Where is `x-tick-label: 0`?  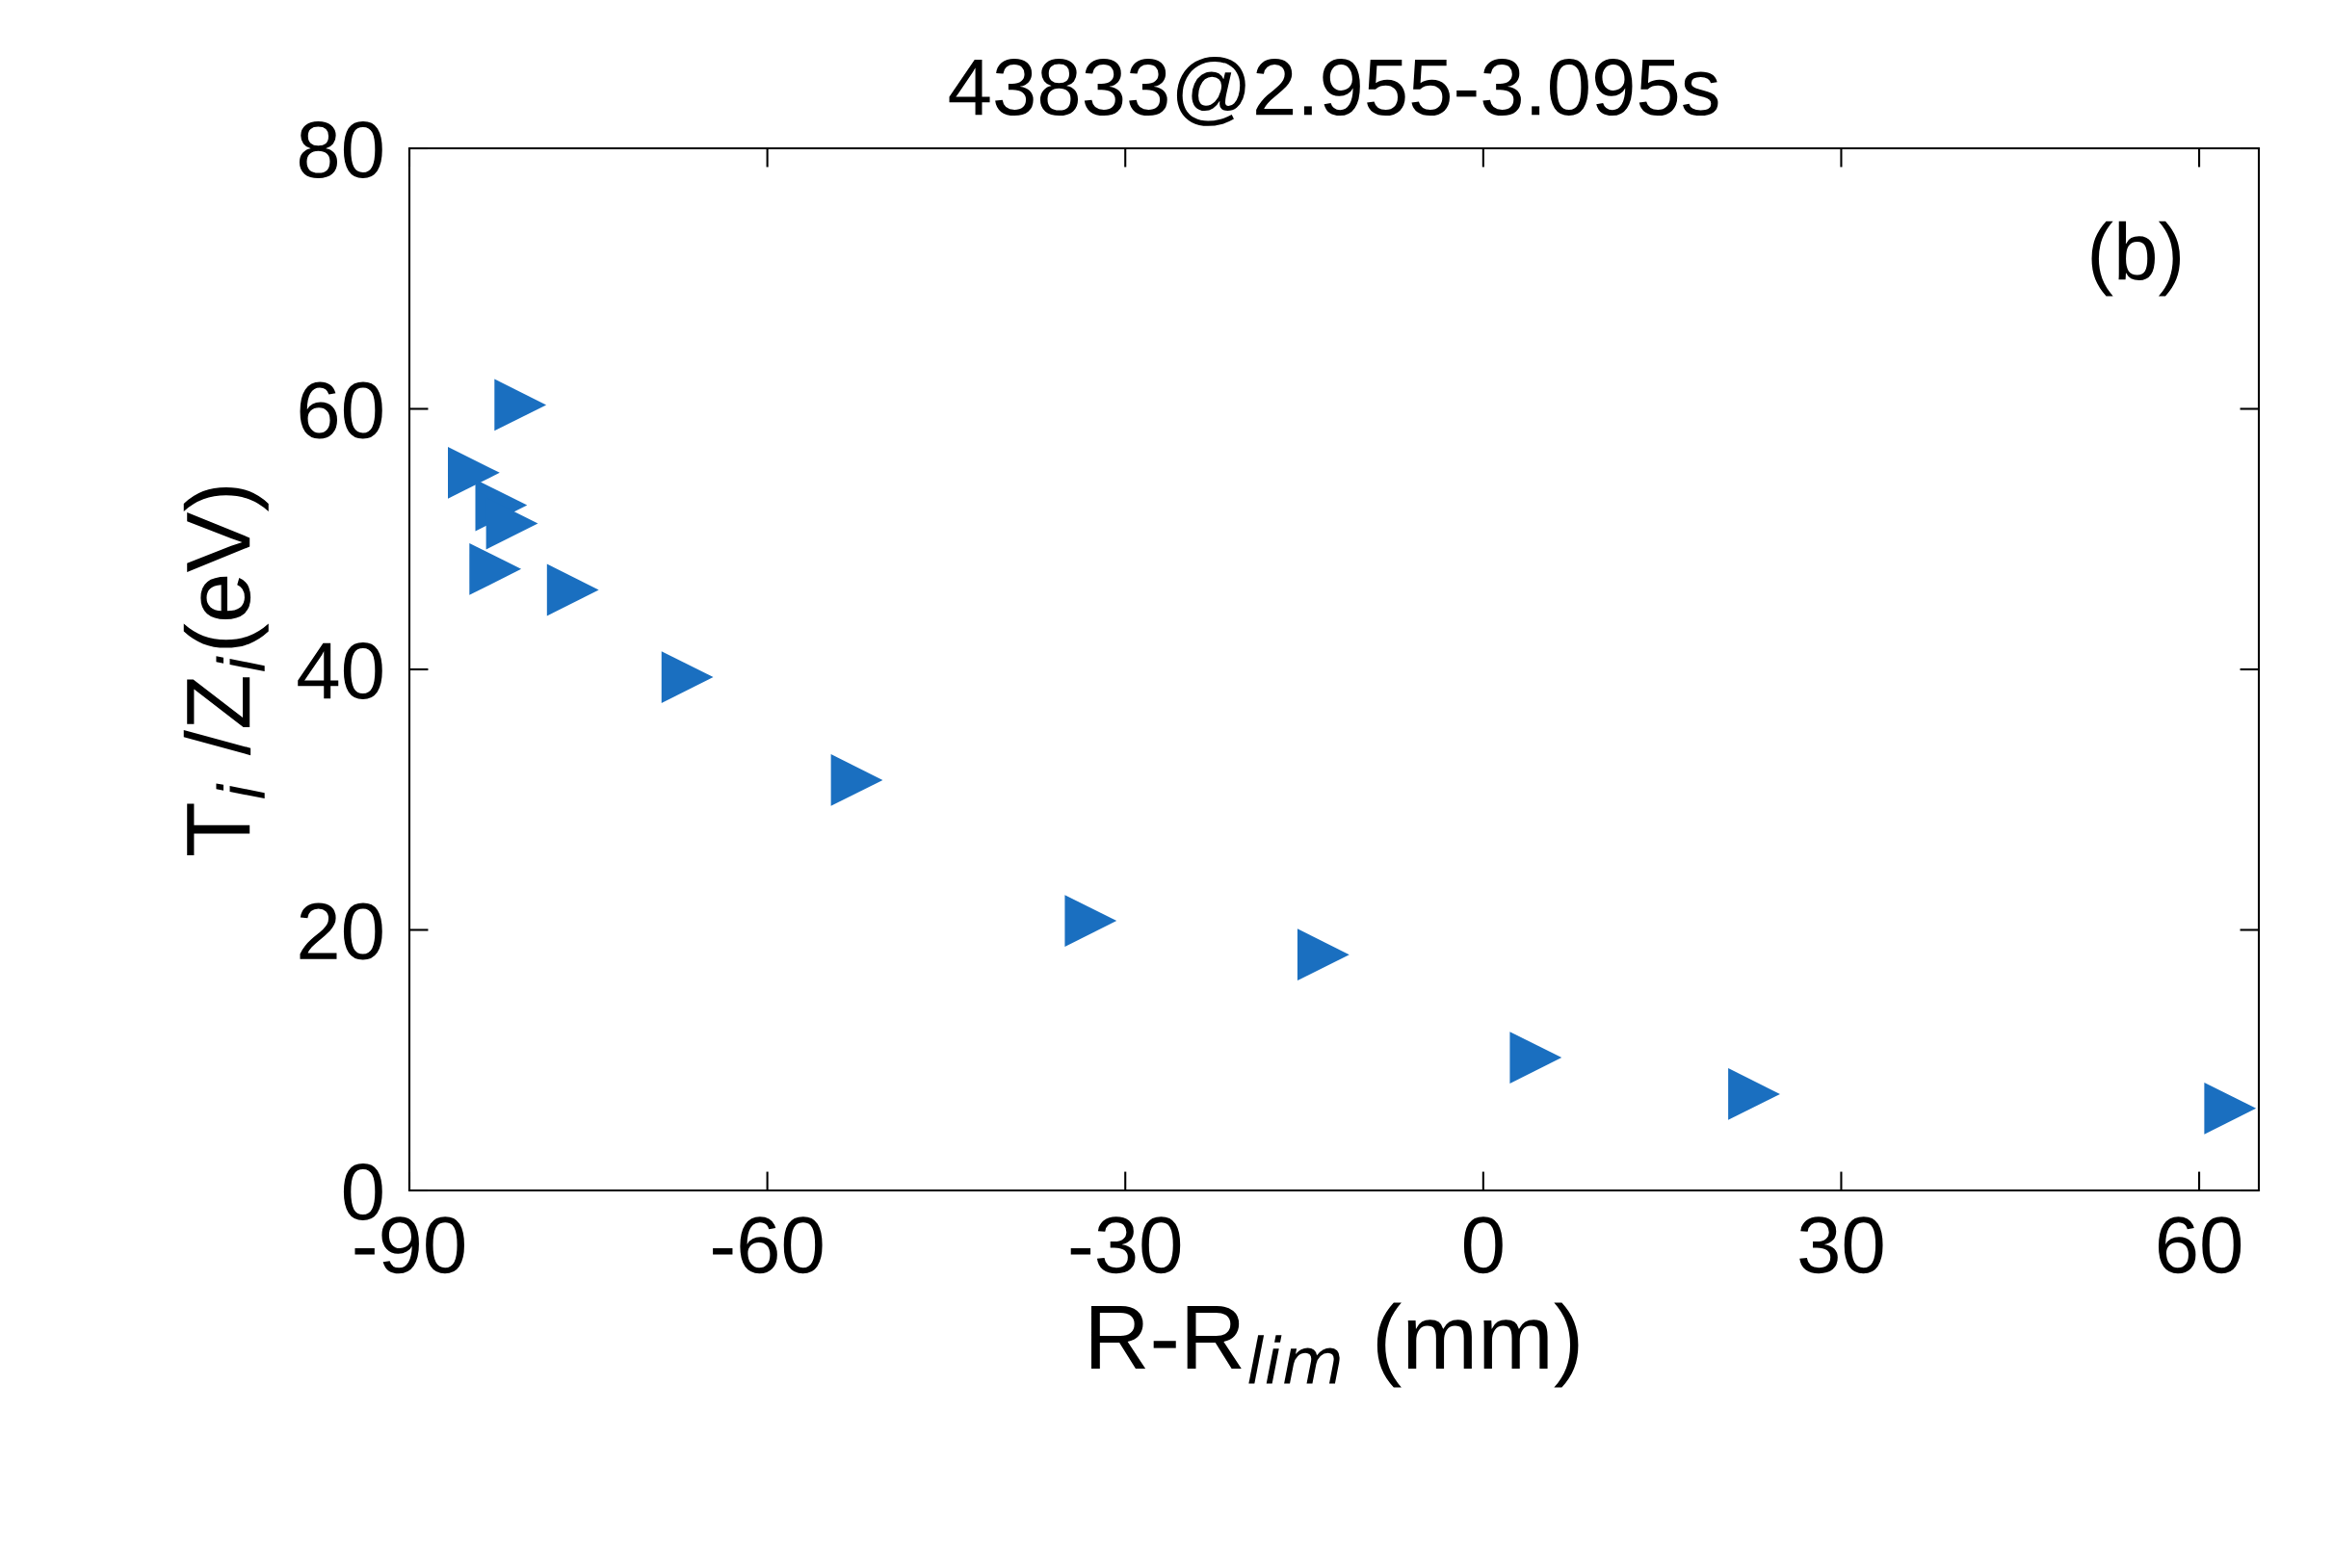 x-tick-label: 0 is located at coordinates (1483, 1245).